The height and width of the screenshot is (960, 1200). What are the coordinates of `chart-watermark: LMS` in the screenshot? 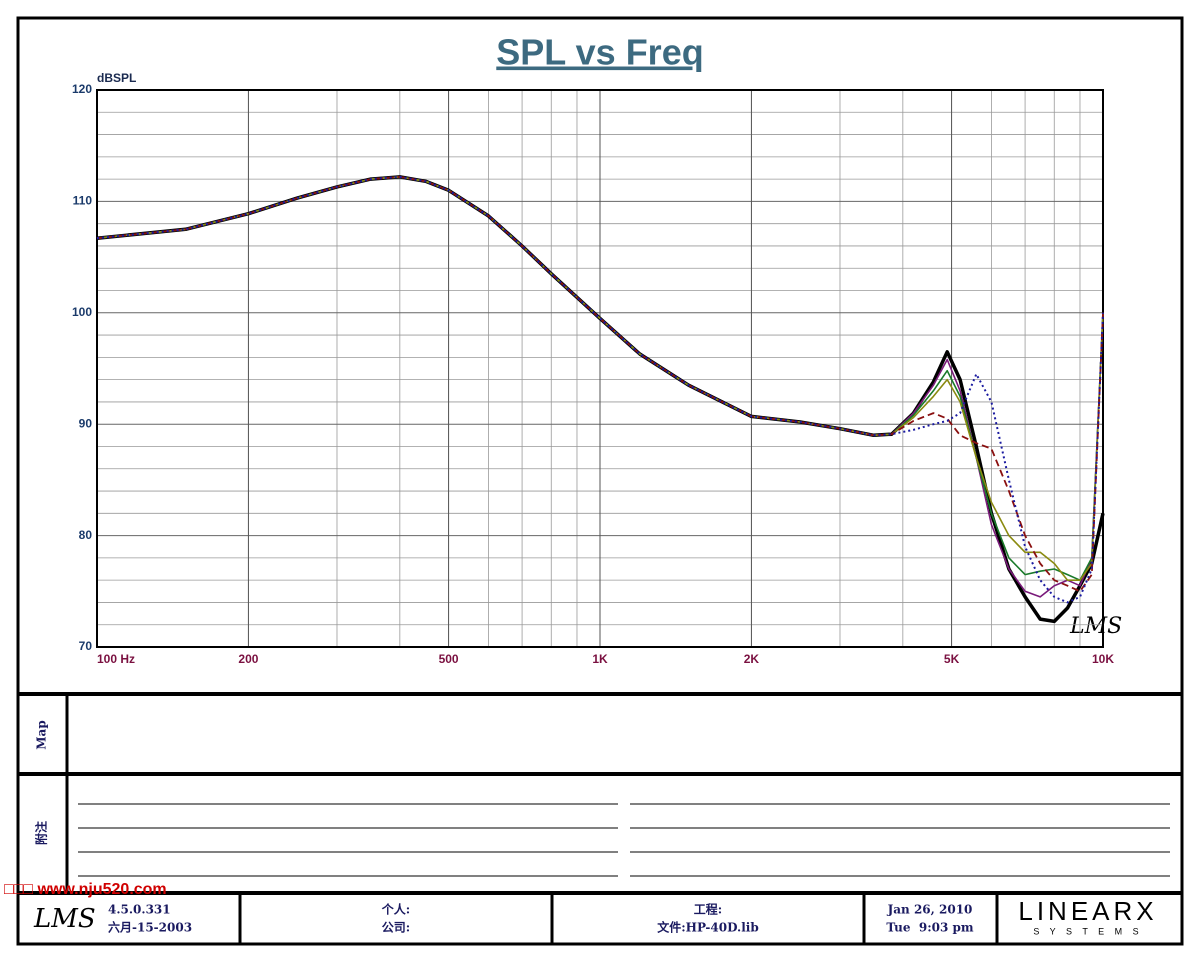 It's located at (1095, 626).